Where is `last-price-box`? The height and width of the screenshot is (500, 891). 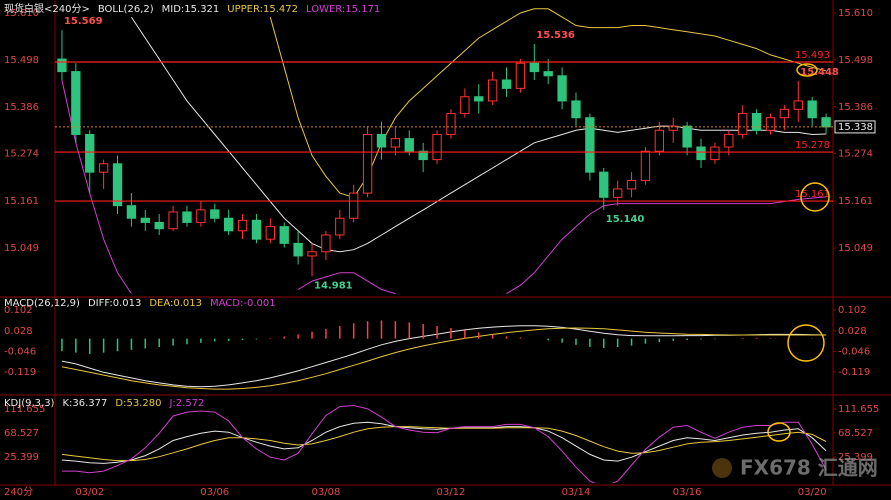 last-price-box is located at coordinates (855, 127).